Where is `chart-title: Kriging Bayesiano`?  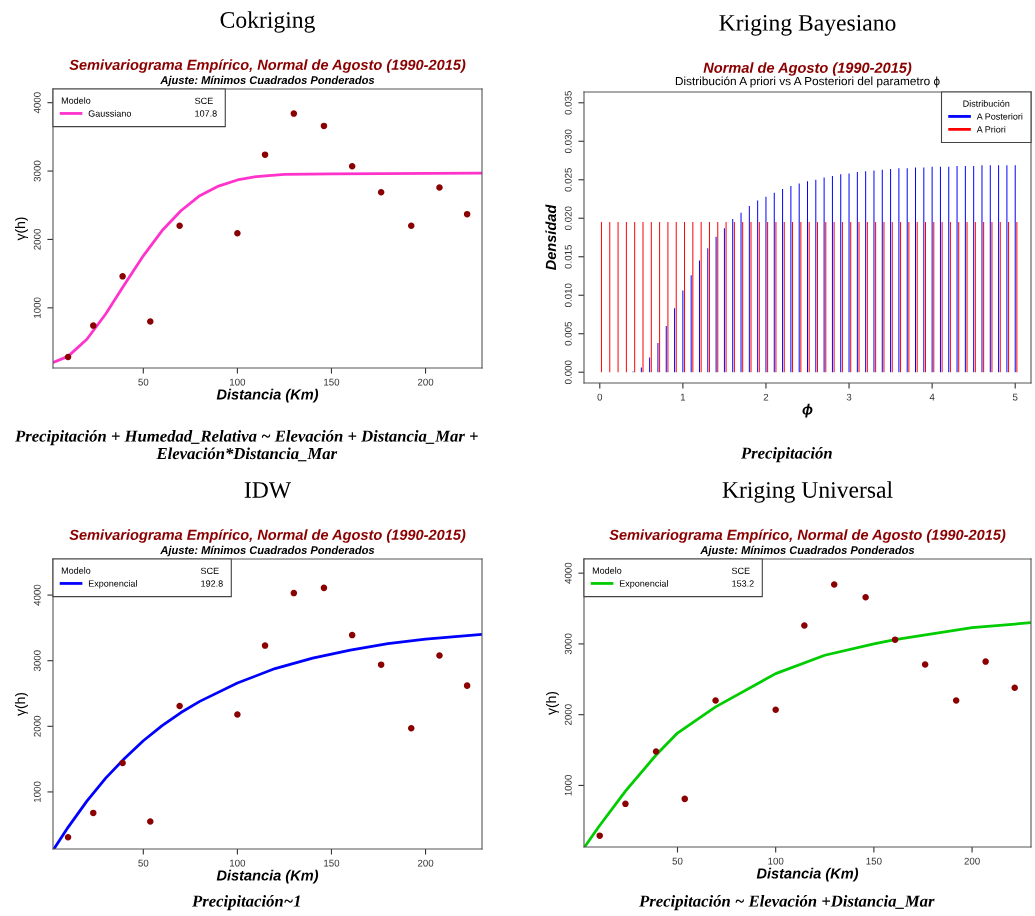
chart-title: Kriging Bayesiano is located at coordinates (807, 25).